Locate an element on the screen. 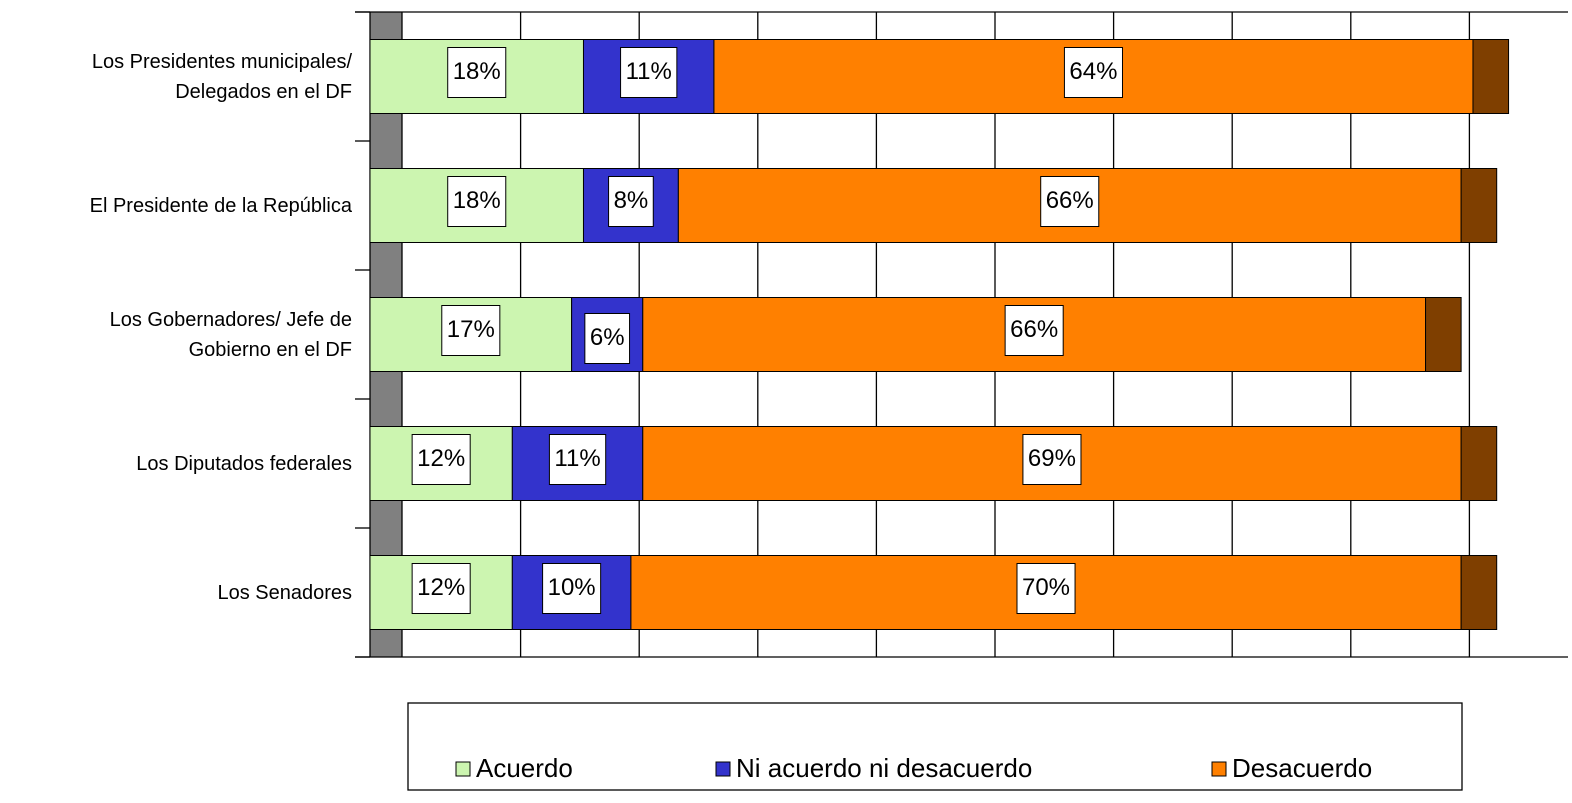  value-label: 17% is located at coordinates (471, 329).